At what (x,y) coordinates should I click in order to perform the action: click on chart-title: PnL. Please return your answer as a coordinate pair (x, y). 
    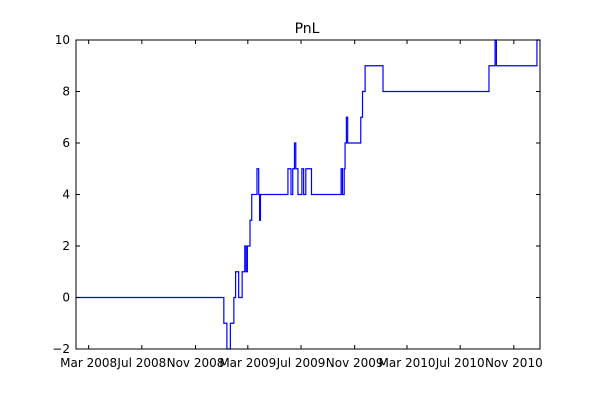
    Looking at the image, I should click on (307, 29).